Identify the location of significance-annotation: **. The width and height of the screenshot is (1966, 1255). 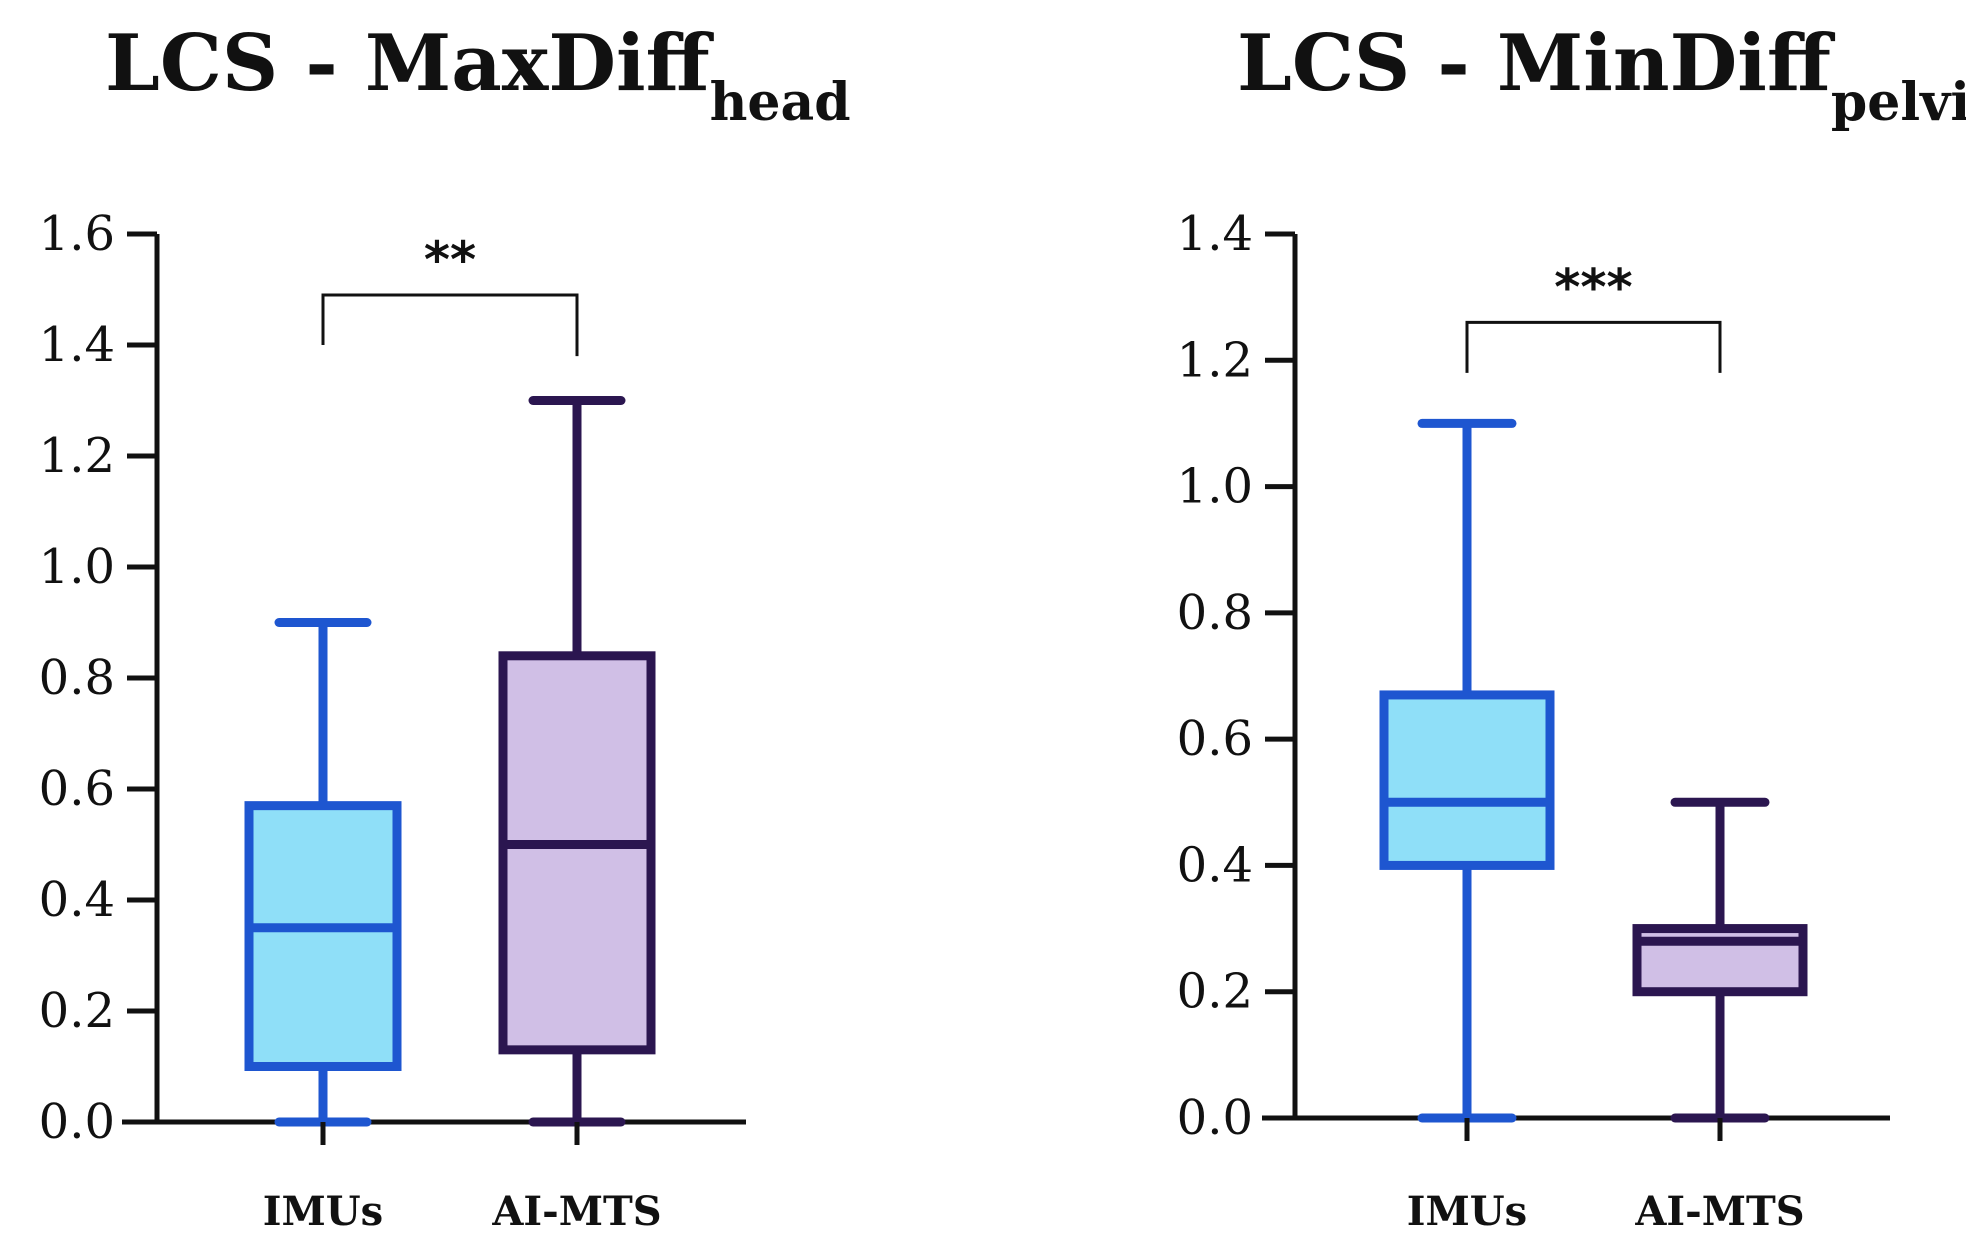
(450, 294).